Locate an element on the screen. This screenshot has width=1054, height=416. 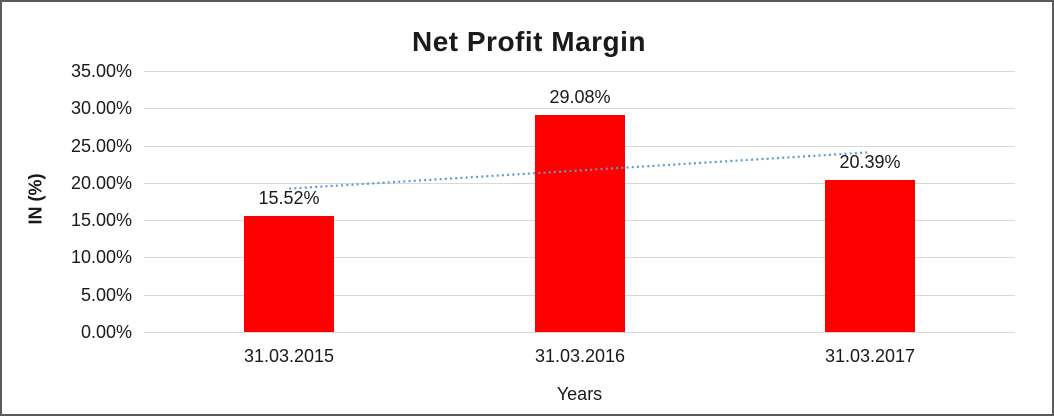
y-axis-tick-label: 0.00% is located at coordinates (106, 332).